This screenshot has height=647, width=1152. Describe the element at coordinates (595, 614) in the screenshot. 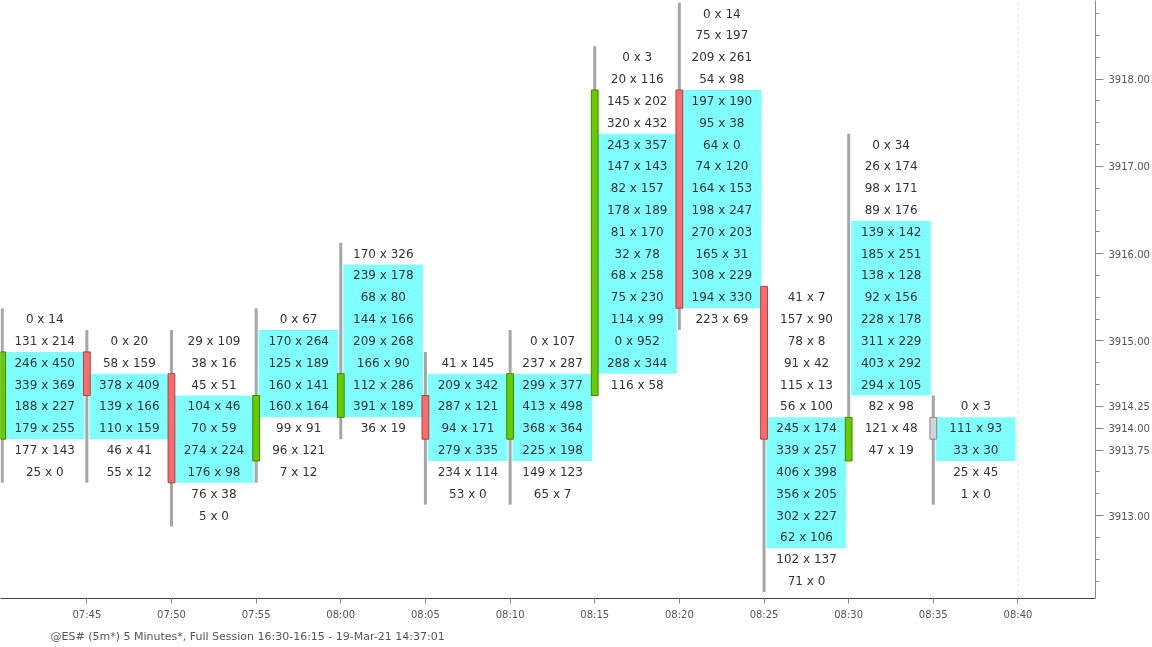

I see `x-tick-label: 08:15` at that location.